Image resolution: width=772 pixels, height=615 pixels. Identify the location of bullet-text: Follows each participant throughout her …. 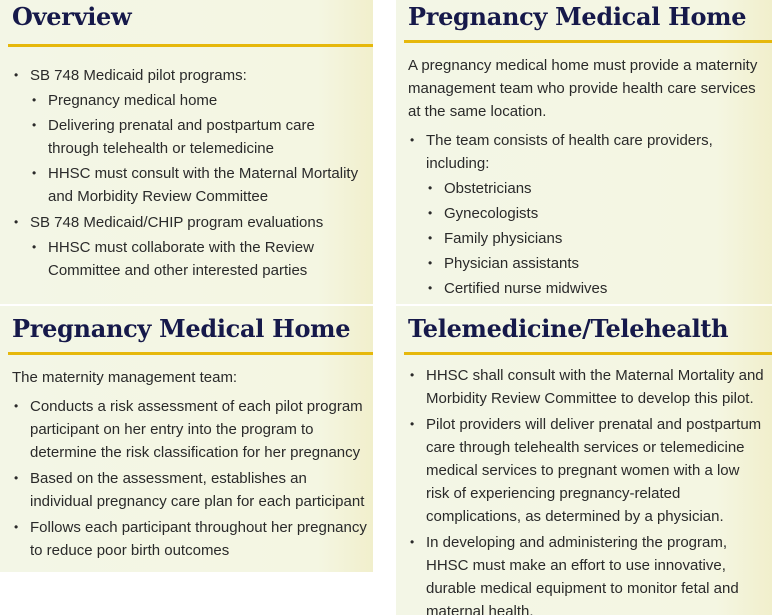
(198, 539).